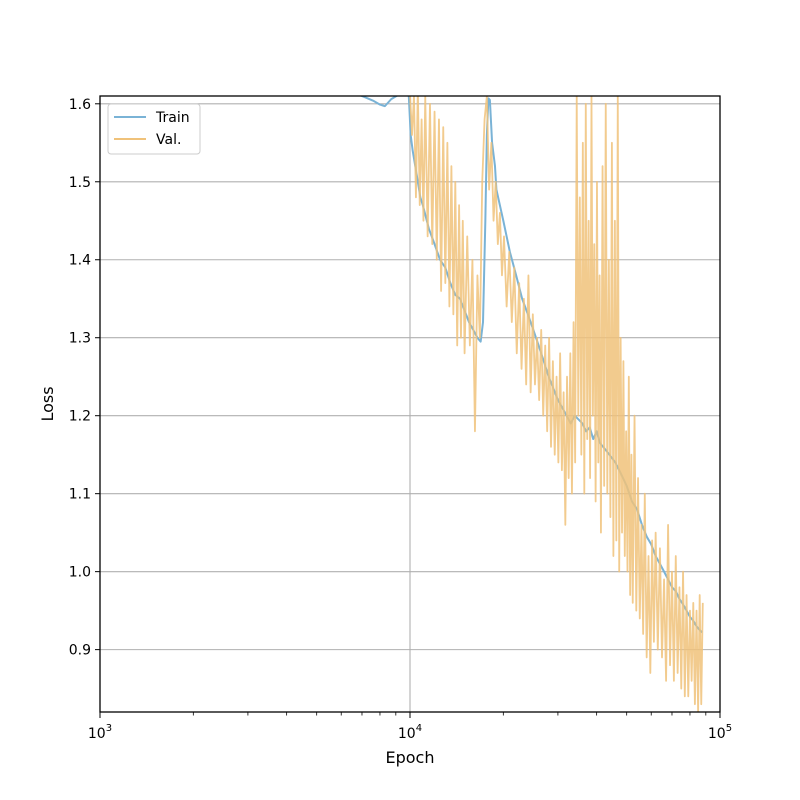 Image resolution: width=800 pixels, height=800 pixels. What do you see at coordinates (80, 339) in the screenshot?
I see `y-tick-label: 1.3` at bounding box center [80, 339].